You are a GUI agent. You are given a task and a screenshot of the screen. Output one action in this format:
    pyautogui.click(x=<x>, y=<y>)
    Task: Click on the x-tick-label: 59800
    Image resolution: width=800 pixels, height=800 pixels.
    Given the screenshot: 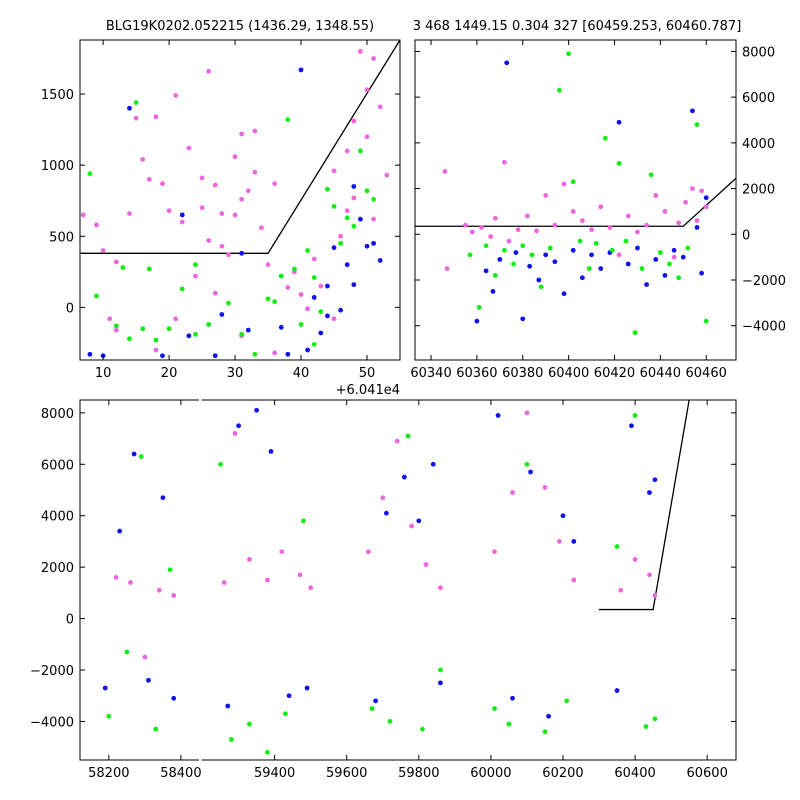 What is the action you would take?
    pyautogui.click(x=418, y=773)
    